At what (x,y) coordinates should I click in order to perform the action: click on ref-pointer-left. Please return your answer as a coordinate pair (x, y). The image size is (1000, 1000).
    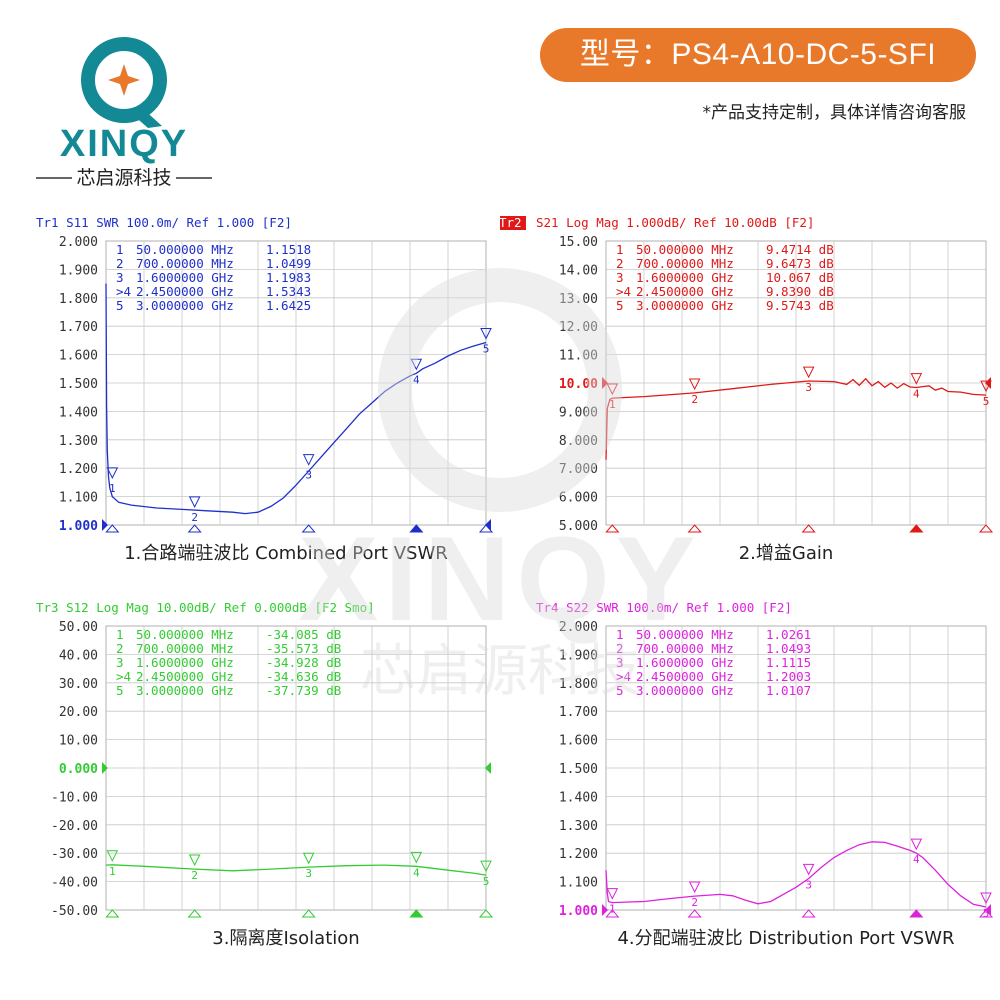
    Looking at the image, I should click on (605, 383).